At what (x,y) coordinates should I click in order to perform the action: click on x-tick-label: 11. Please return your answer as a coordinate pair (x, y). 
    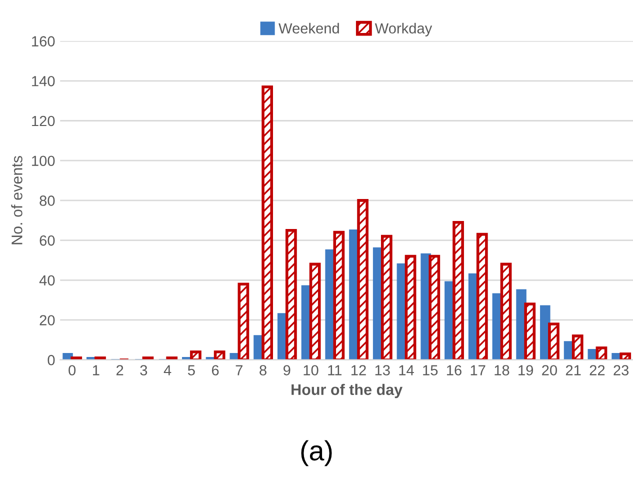
    Looking at the image, I should click on (335, 370).